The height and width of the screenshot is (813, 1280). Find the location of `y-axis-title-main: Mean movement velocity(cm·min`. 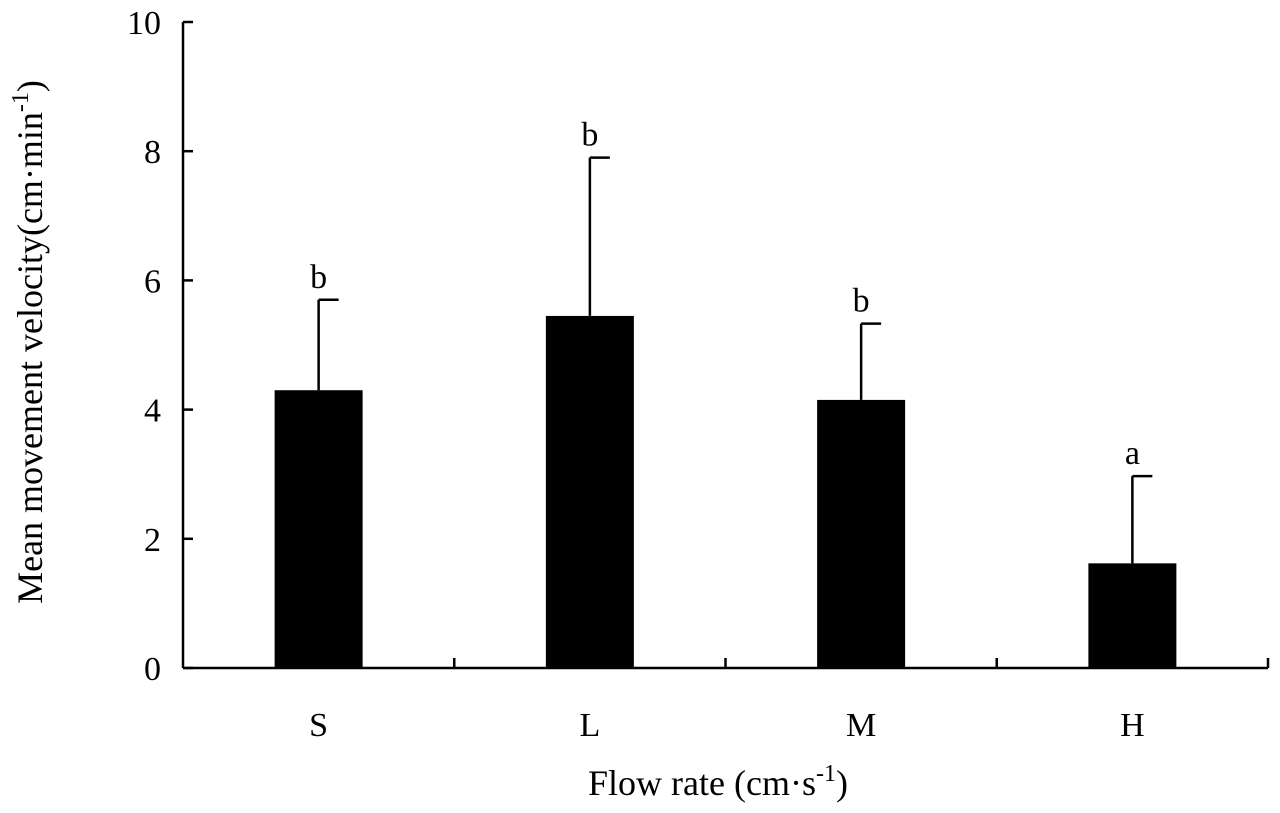

y-axis-title-main: Mean movement velocity(cm·min is located at coordinates (30, 358).